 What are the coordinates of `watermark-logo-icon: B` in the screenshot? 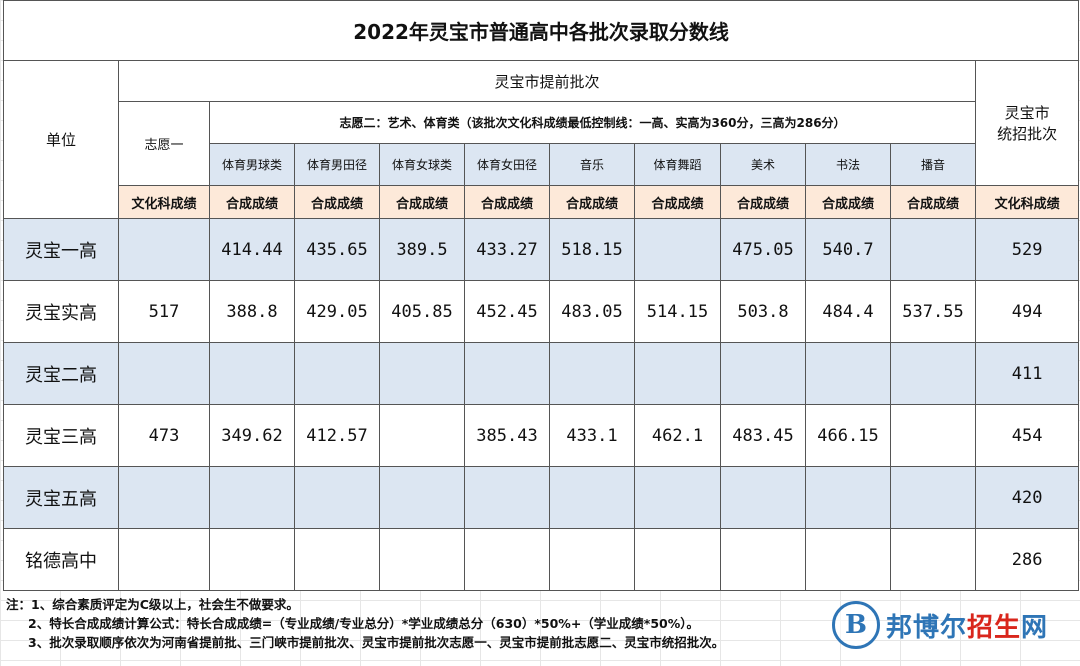 It's located at (856, 625).